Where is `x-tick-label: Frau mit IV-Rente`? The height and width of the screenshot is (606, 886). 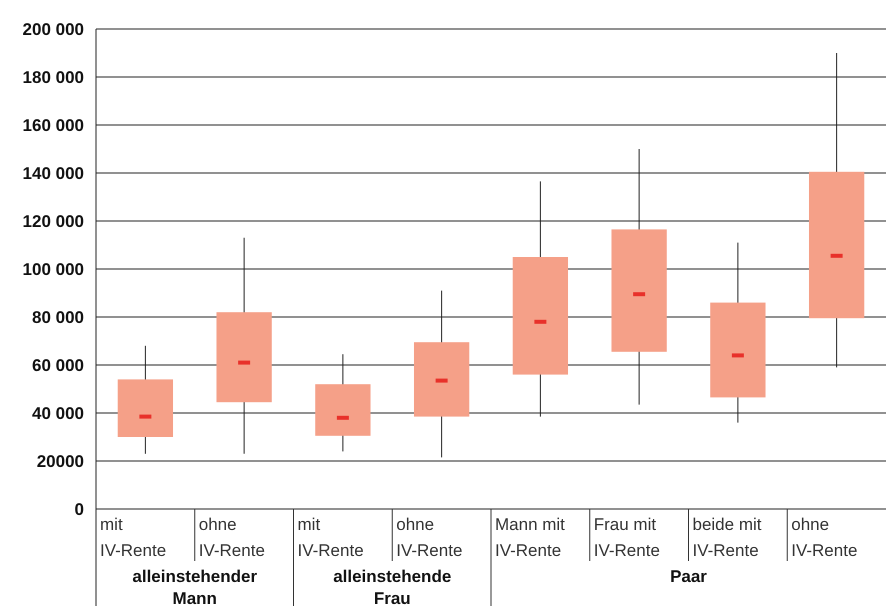
x-tick-label: Frau mit IV-Rente is located at coordinates (627, 537).